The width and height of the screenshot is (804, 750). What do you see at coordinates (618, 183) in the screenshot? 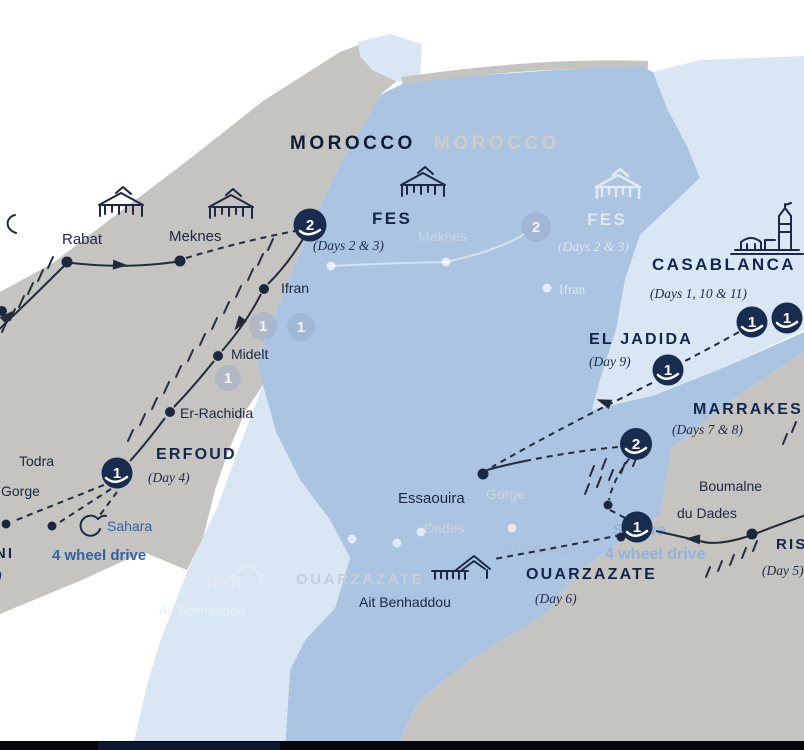
I see `watermark-gate-icon` at bounding box center [618, 183].